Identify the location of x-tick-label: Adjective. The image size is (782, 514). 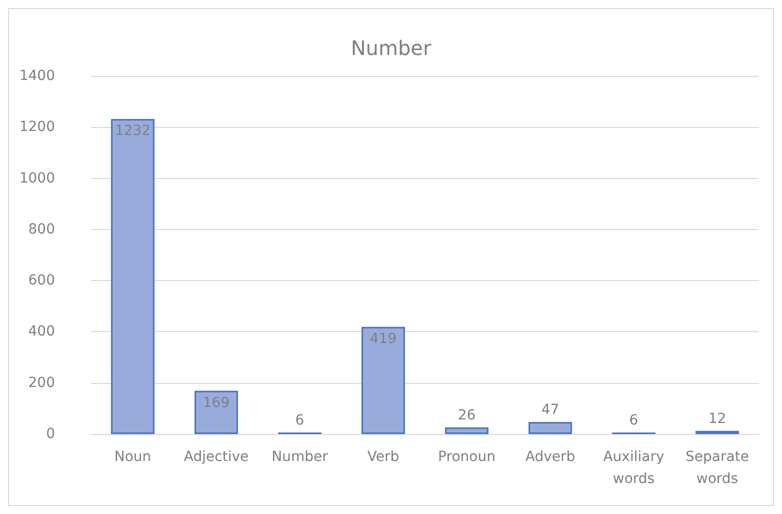
(216, 457).